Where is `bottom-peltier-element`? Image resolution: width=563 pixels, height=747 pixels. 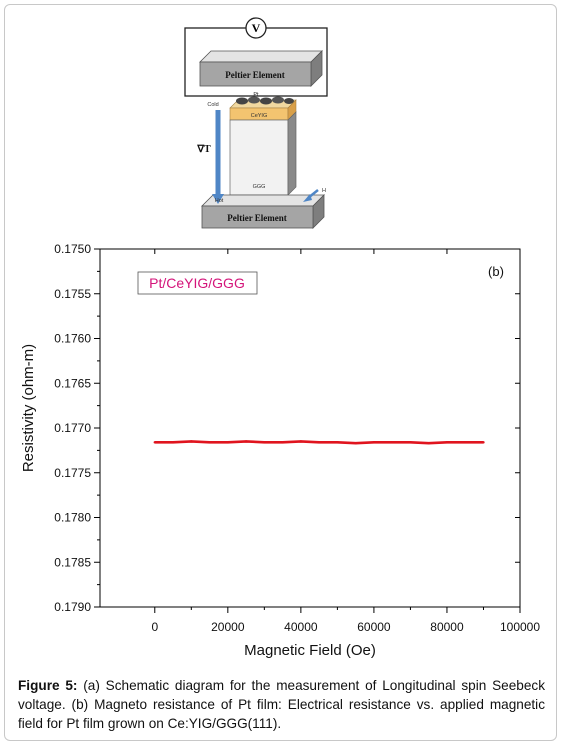
bottom-peltier-element is located at coordinates (257, 217).